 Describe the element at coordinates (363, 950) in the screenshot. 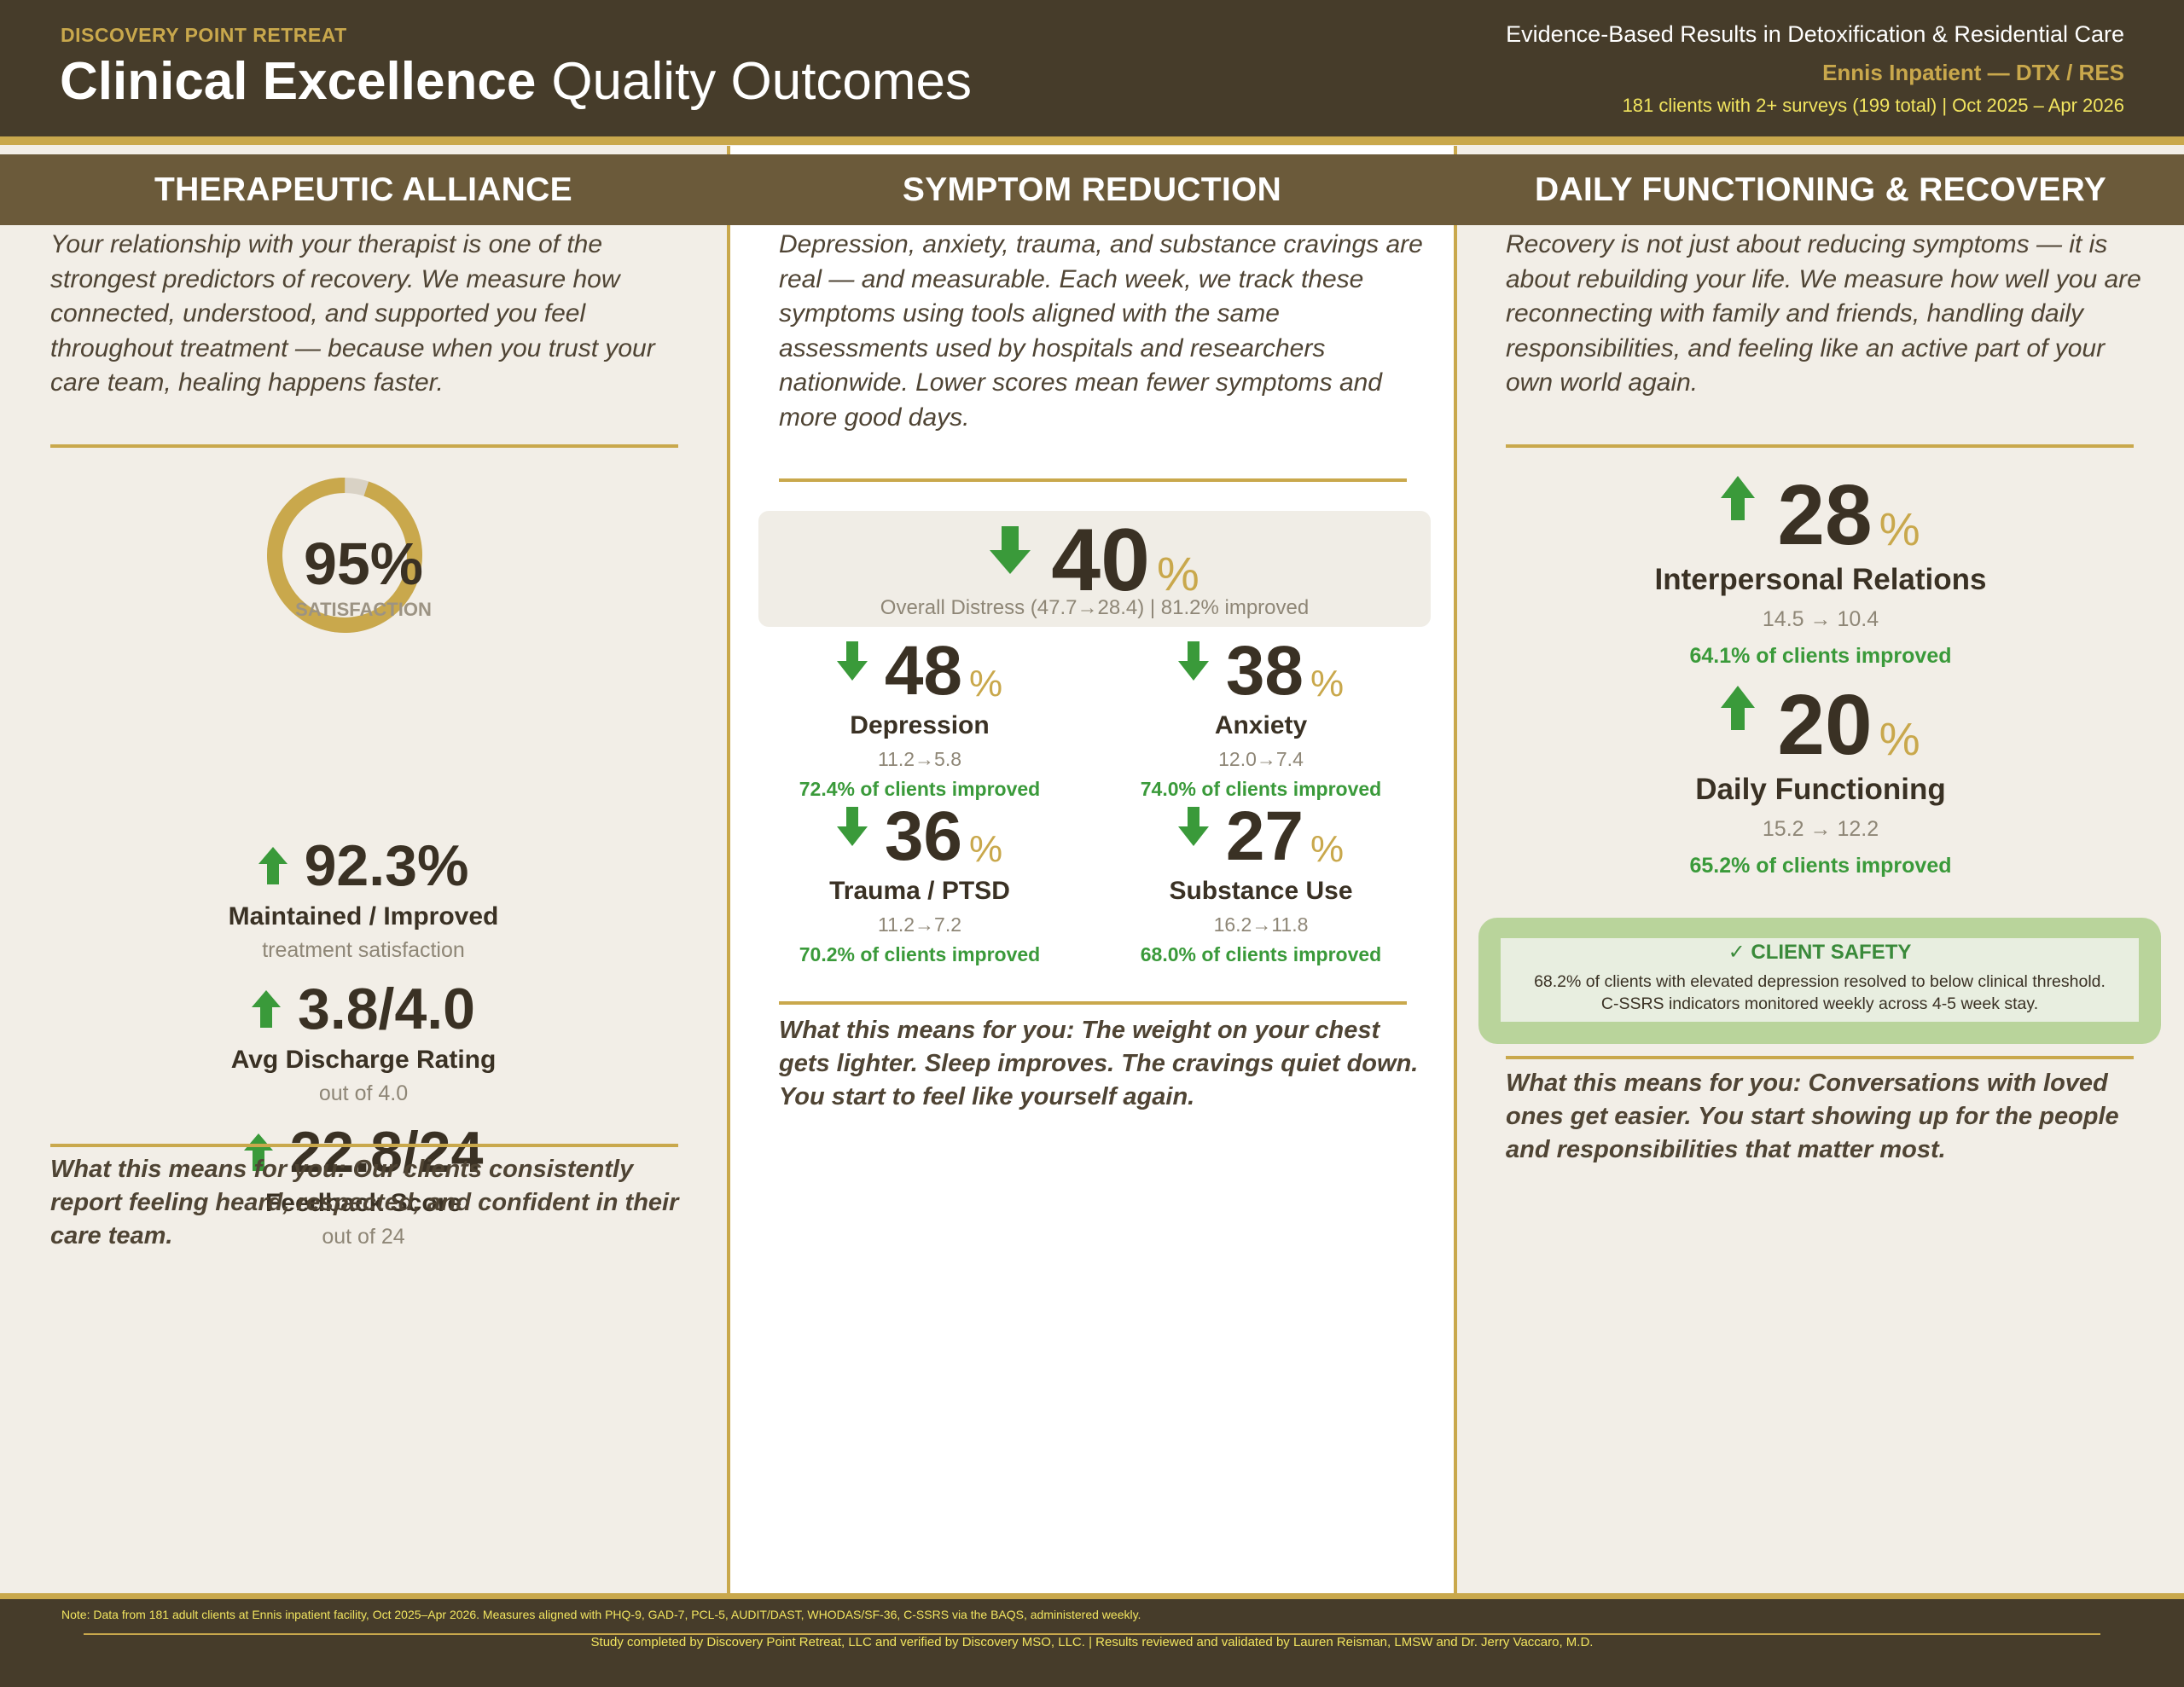

I see `metric-sub: treatment satisfaction` at that location.